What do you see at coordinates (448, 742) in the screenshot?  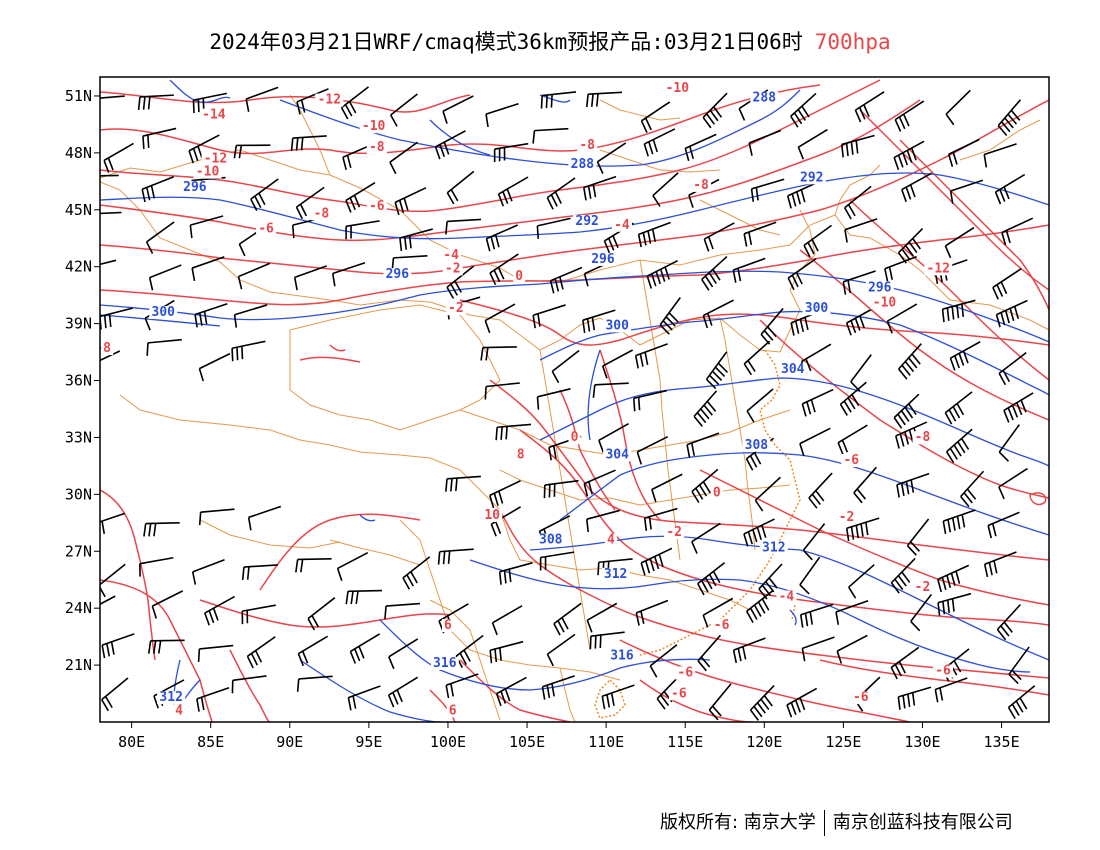 I see `lon-tick-label: 100E` at bounding box center [448, 742].